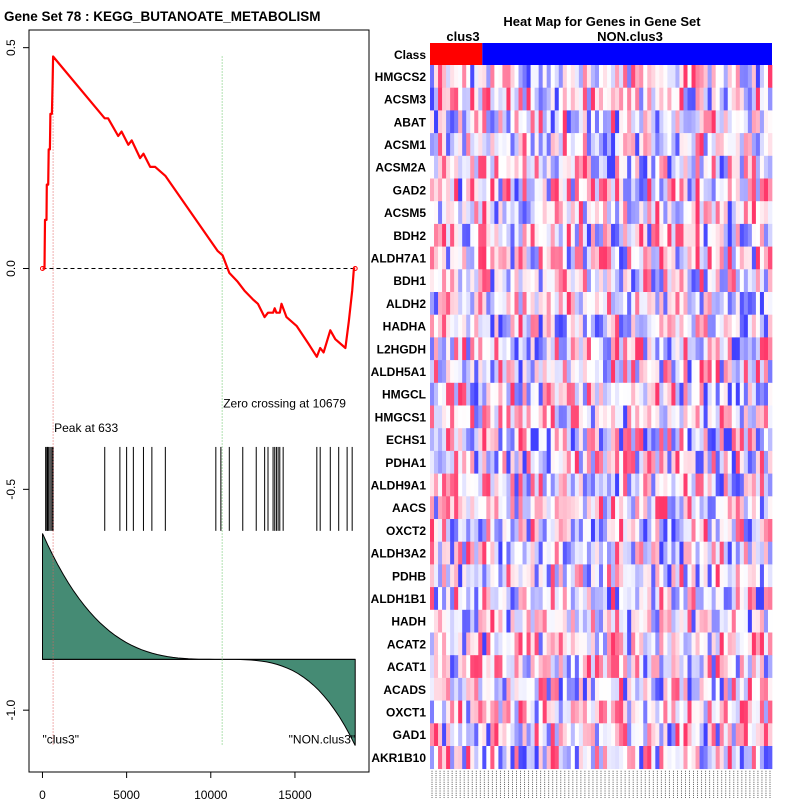 This screenshot has height=800, width=800. What do you see at coordinates (284, 404) in the screenshot?
I see `zero-crossing-label: Zero crossing at 10679` at bounding box center [284, 404].